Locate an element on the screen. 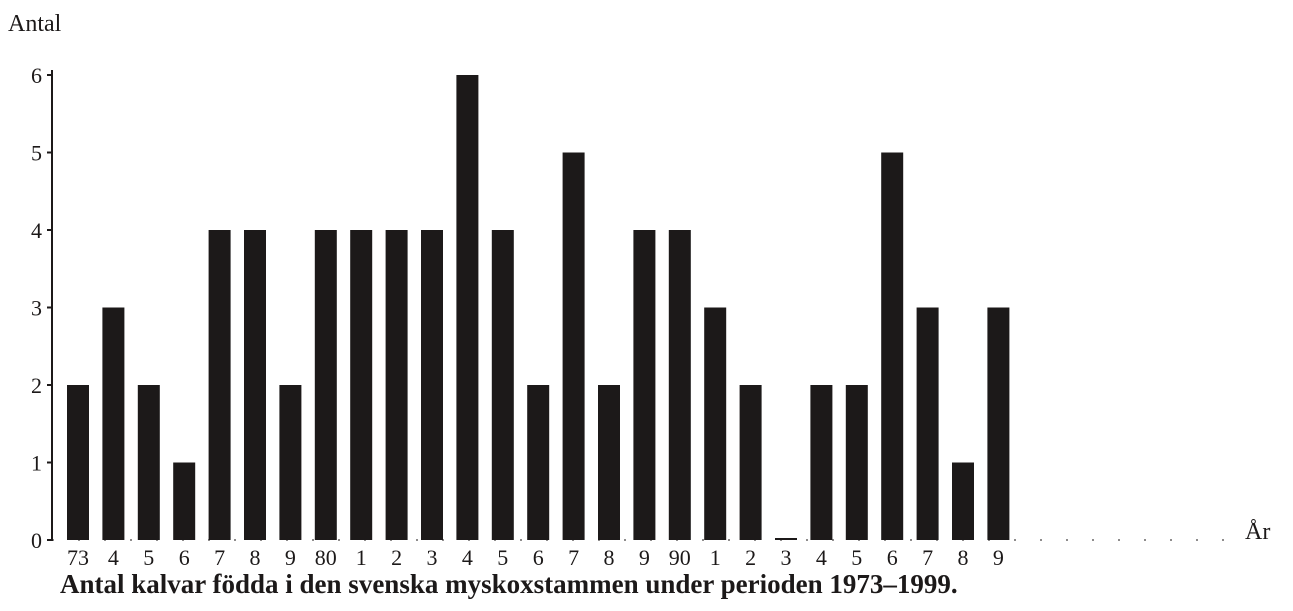 This screenshot has height=611, width=1293. y-tick-label: 2 is located at coordinates (36, 385).